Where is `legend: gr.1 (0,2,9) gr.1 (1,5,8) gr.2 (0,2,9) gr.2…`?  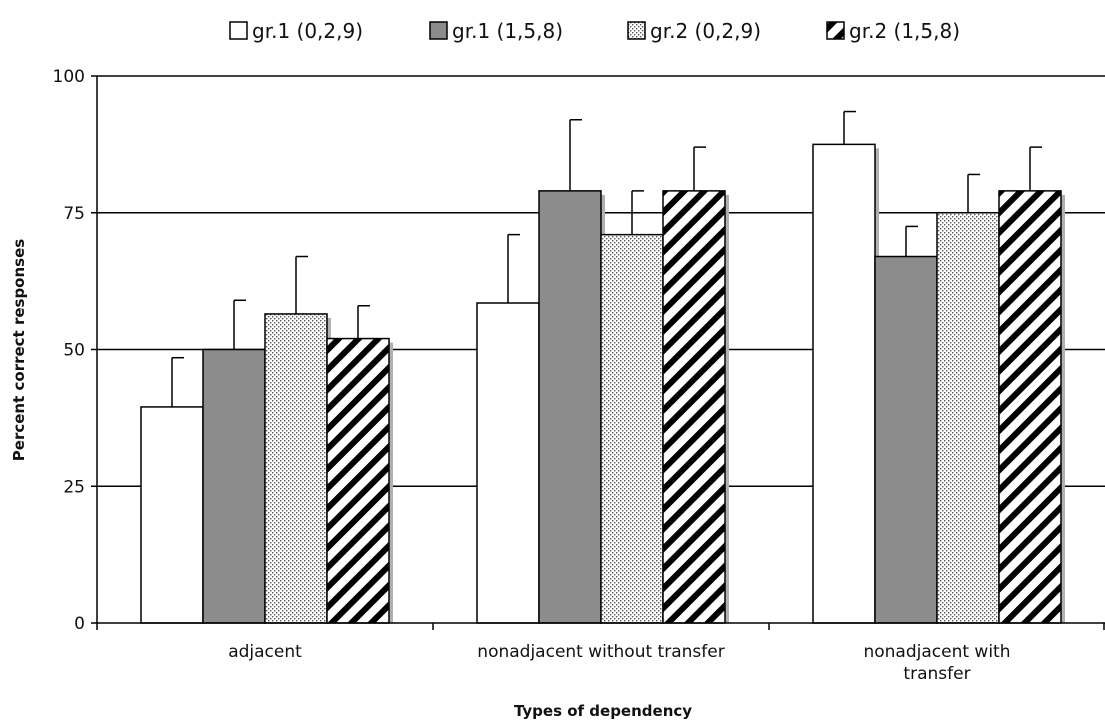 legend: gr.1 (0,2,9) gr.1 (1,5,8) gr.2 (0,2,9) gr.2… is located at coordinates (594, 31).